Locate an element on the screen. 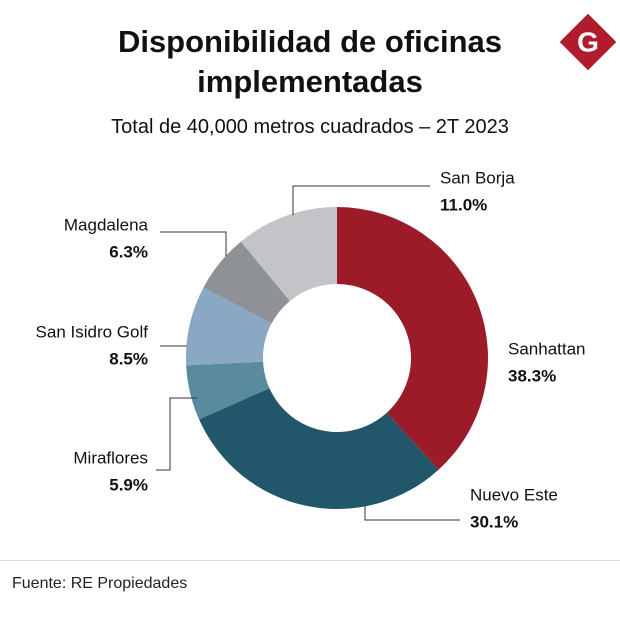 The width and height of the screenshot is (620, 620). slice-label: Magdalena is located at coordinates (106, 224).